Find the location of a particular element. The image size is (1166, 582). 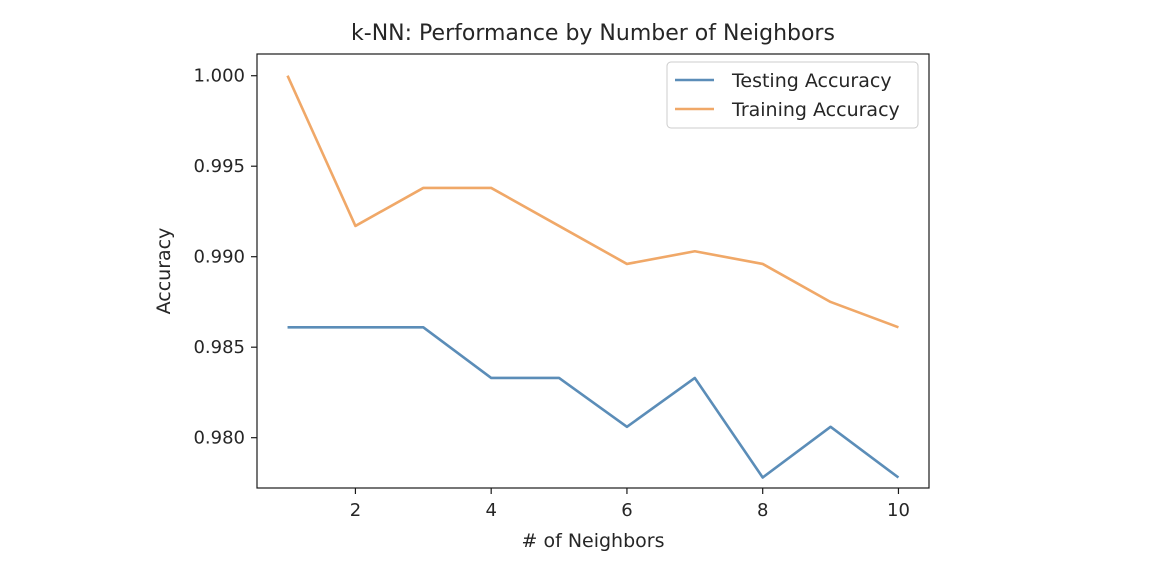

x-tick-label: 2 is located at coordinates (355, 510).